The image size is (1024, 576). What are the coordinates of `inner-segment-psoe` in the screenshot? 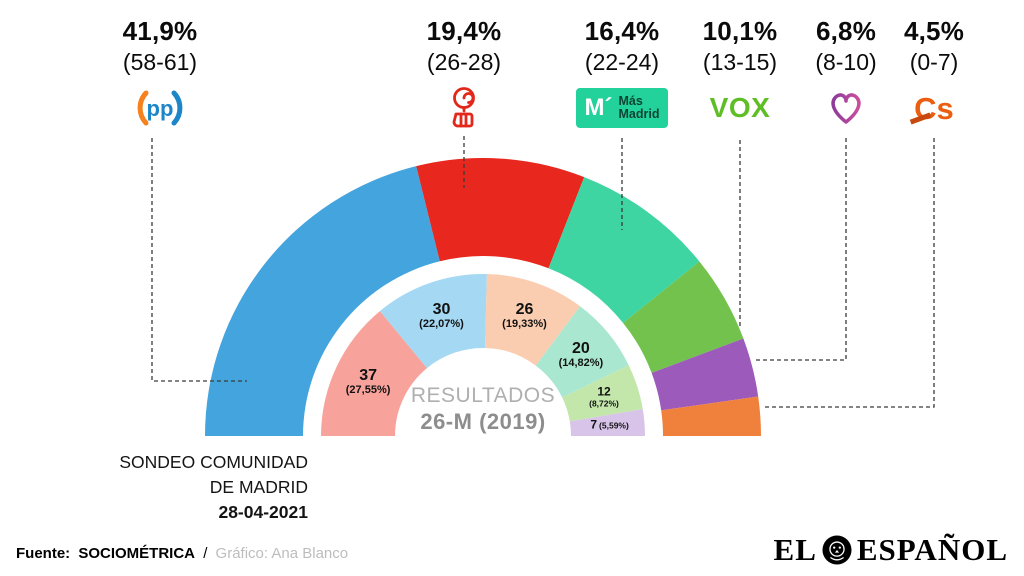 It's located at (374, 373).